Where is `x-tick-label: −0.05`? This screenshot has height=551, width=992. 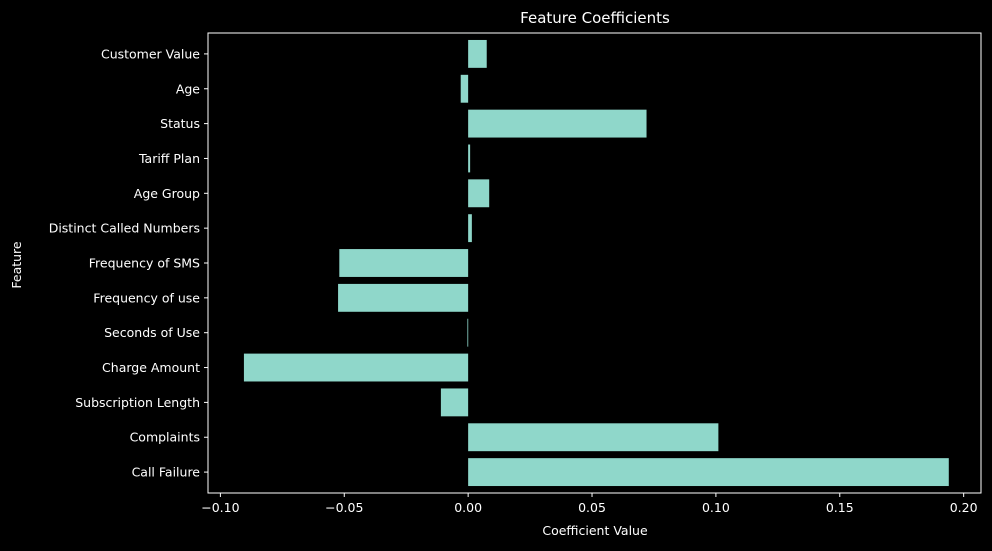
x-tick-label: −0.05 is located at coordinates (344, 507).